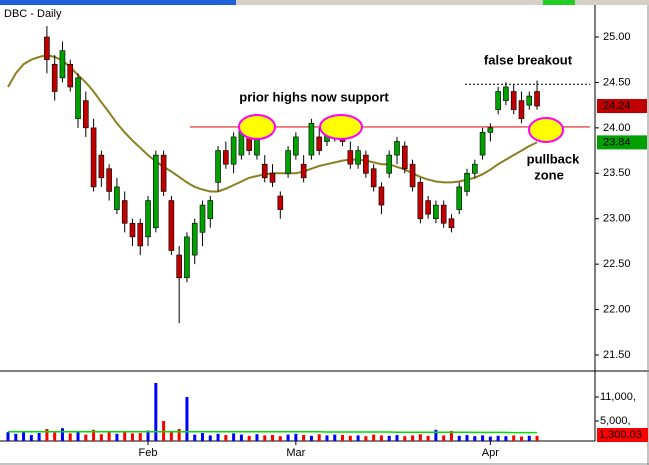  What do you see at coordinates (617, 264) in the screenshot?
I see `y-tick-label: 22.50` at bounding box center [617, 264].